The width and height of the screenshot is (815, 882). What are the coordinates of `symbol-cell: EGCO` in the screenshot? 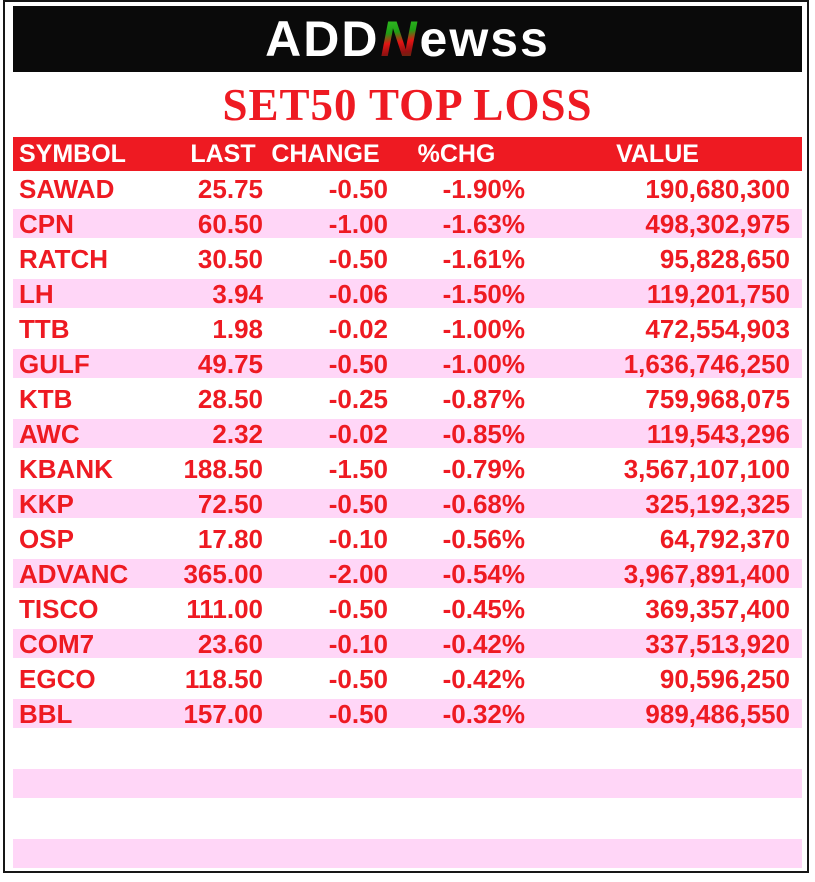 It's located at (57, 678).